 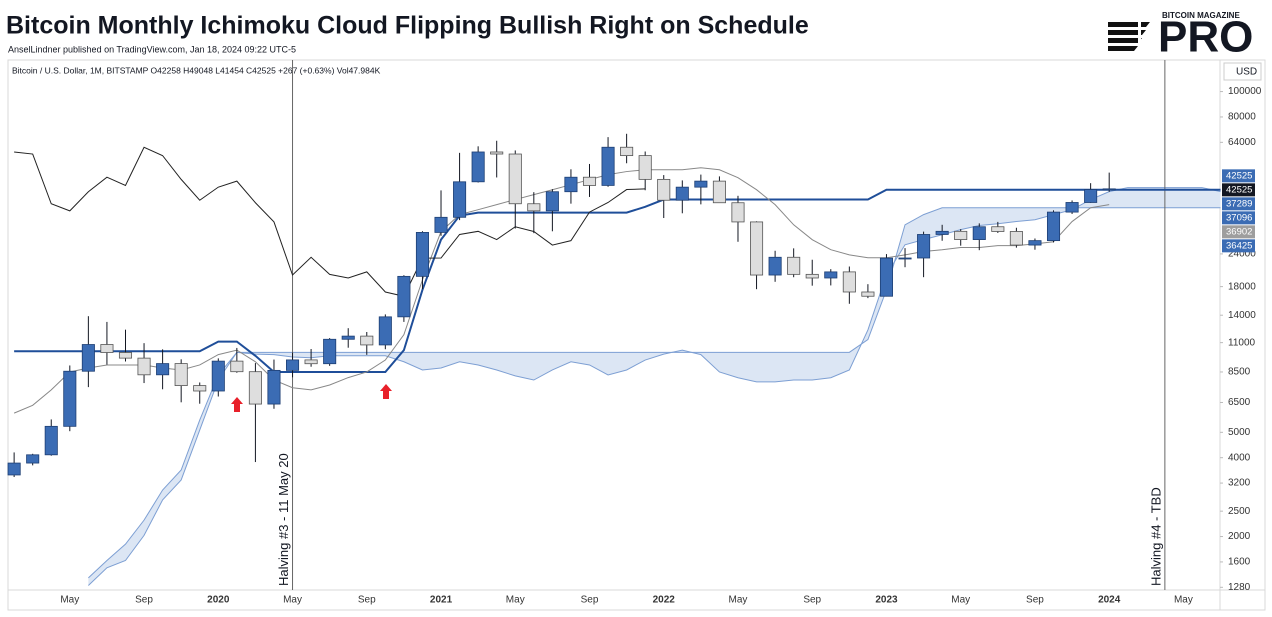 What do you see at coordinates (1239, 402) in the screenshot?
I see `y-tick-label: 6500` at bounding box center [1239, 402].